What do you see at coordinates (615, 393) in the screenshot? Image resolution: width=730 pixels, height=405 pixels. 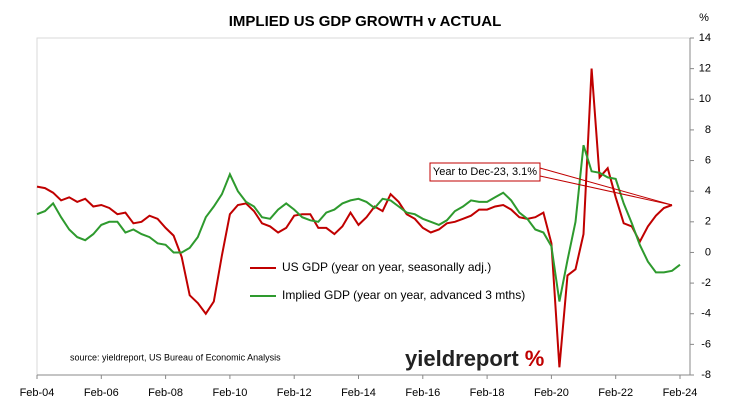 I see `x-tick-label: Feb-22` at bounding box center [615, 393].